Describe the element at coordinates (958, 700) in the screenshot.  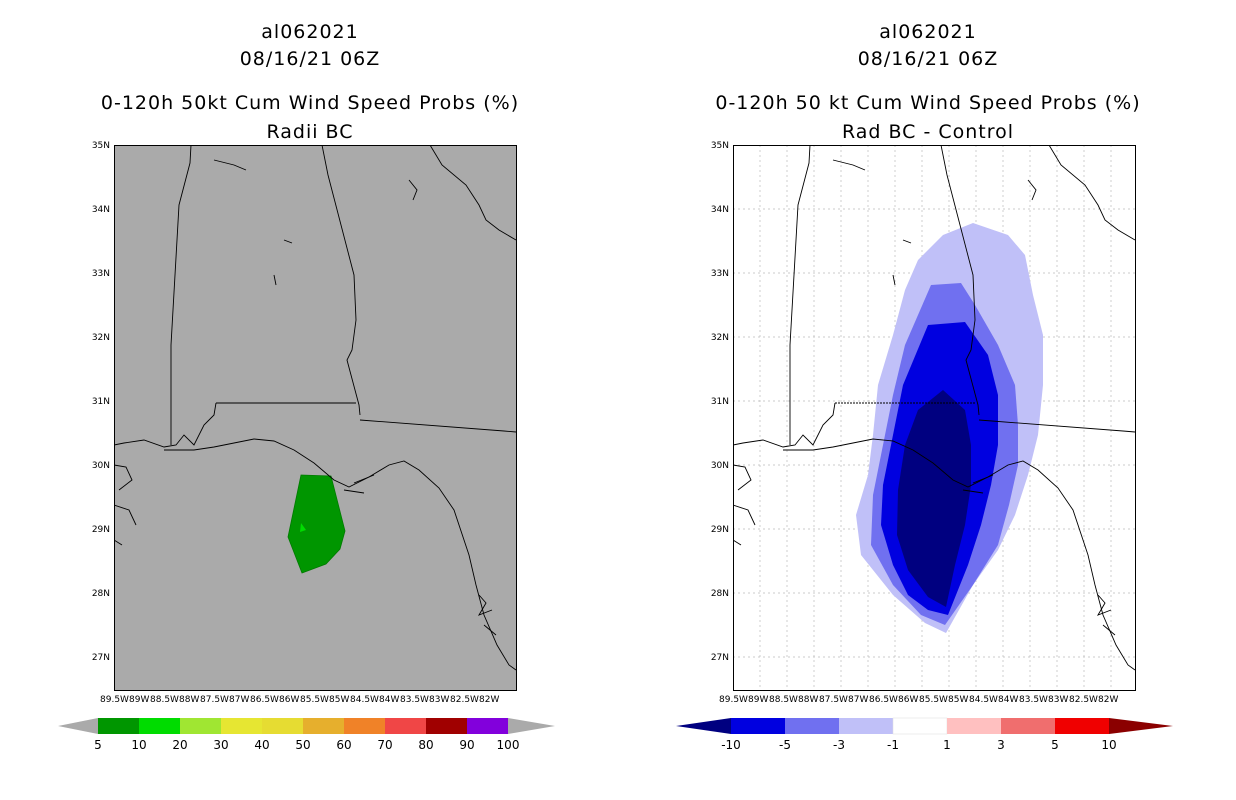
I see `right-lon-85: 85W` at that location.